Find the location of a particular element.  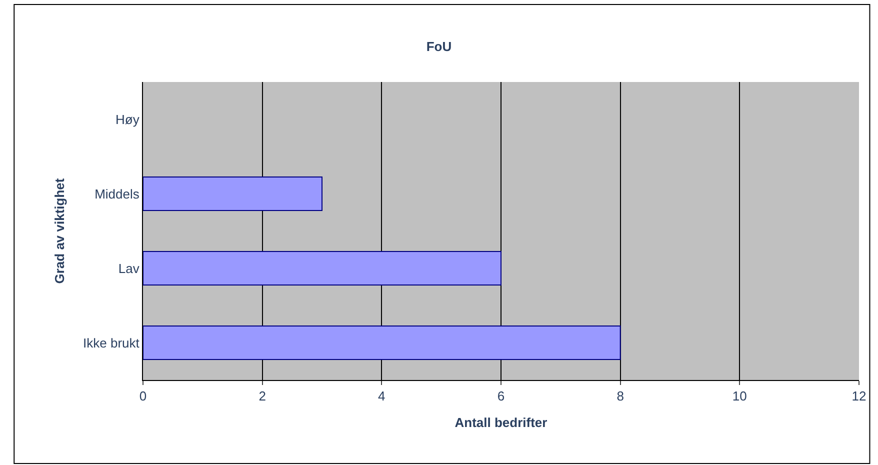

x-tick-label: 0 is located at coordinates (143, 396).